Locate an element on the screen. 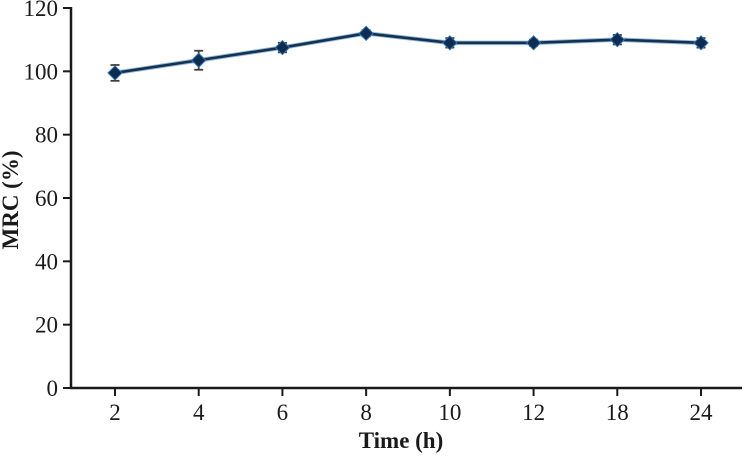 The image size is (744, 456). x-tick-label: 24 is located at coordinates (702, 412).